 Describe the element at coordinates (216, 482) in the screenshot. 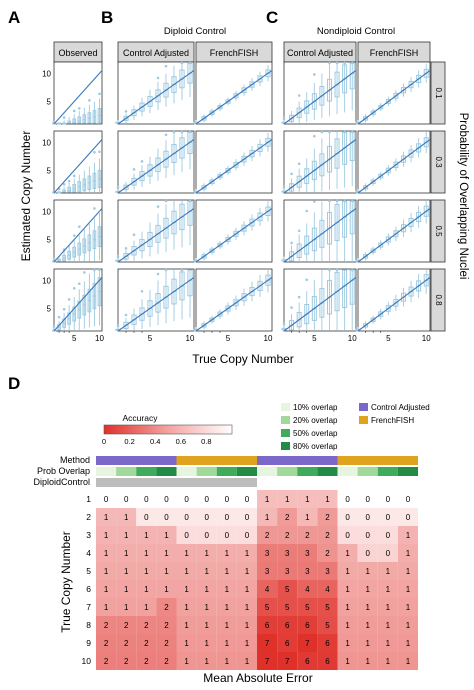

I see `diploid-annotation-cell` at that location.